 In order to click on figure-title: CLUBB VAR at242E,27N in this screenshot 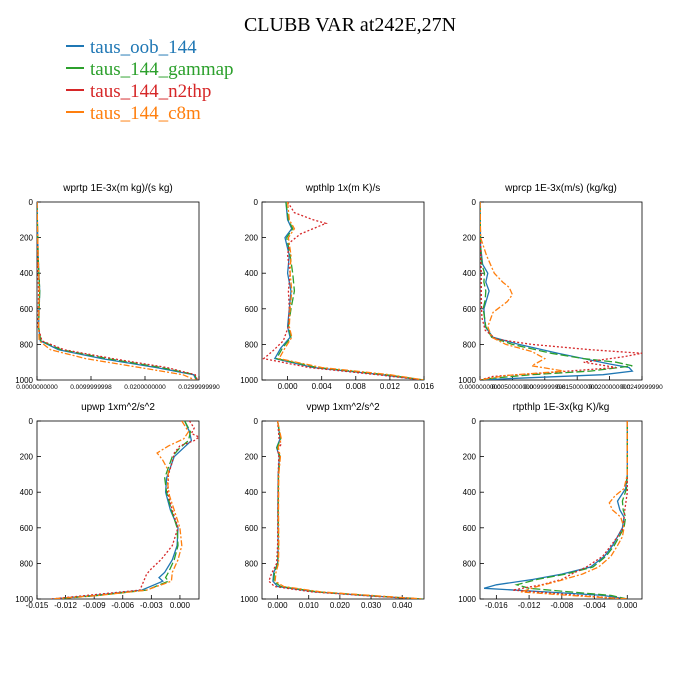, I will do `click(350, 25)`.